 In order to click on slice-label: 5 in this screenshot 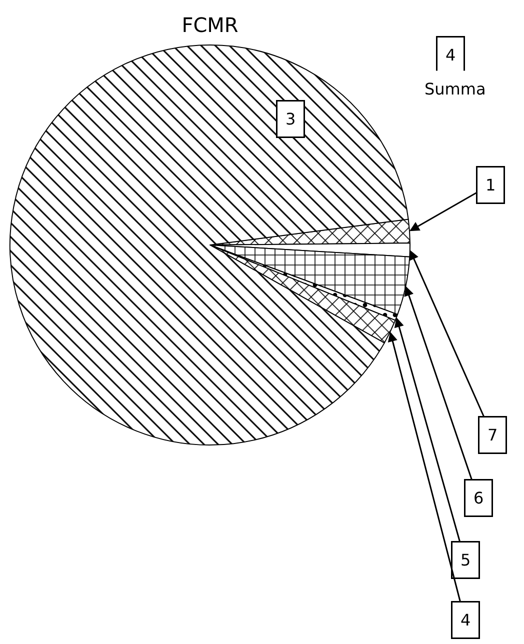, I will do `click(465, 560)`.